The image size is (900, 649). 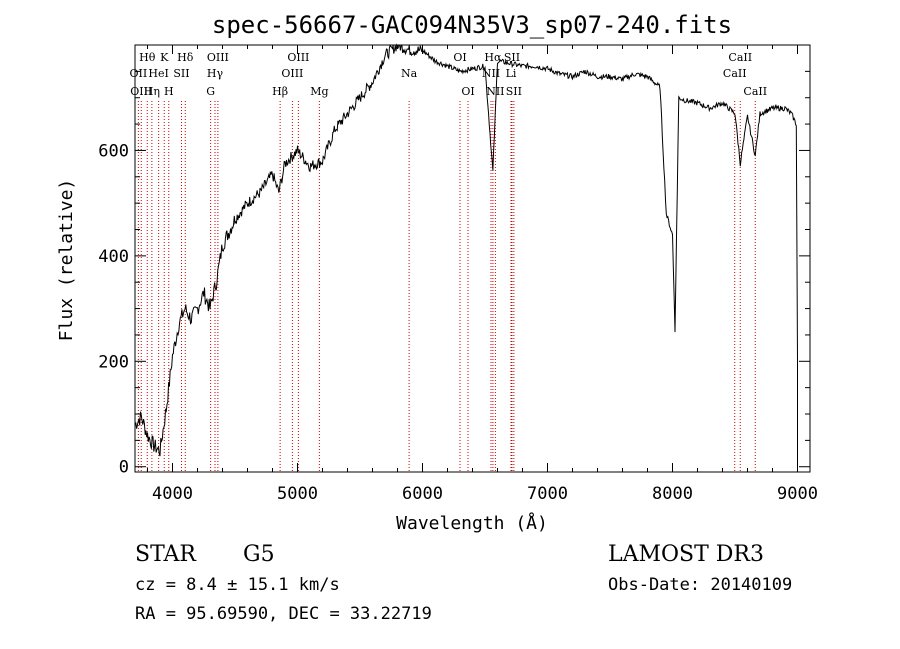 What do you see at coordinates (472, 25) in the screenshot?
I see `chart-title: spec-56667-GAC094N35V3_sp07-240.fits` at bounding box center [472, 25].